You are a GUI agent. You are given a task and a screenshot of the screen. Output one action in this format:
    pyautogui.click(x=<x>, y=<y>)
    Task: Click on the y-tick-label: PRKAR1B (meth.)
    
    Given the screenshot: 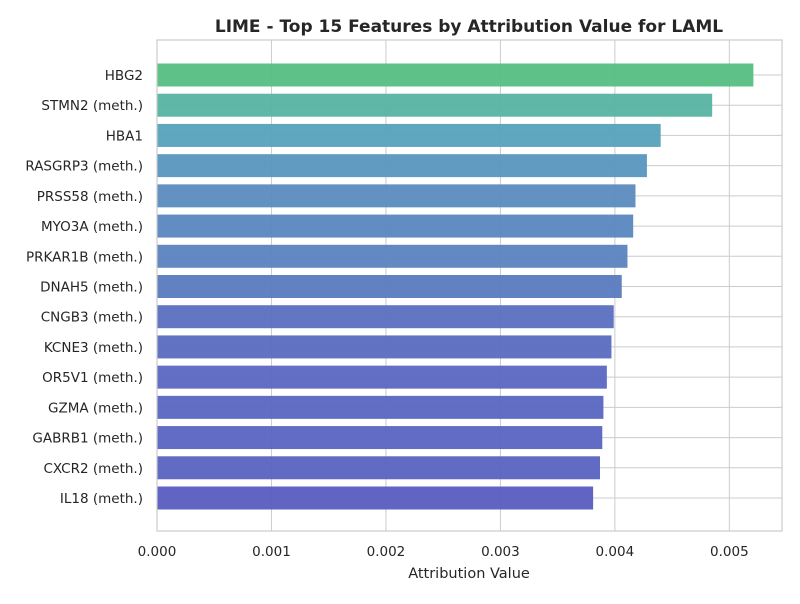 What is the action you would take?
    pyautogui.click(x=84, y=257)
    